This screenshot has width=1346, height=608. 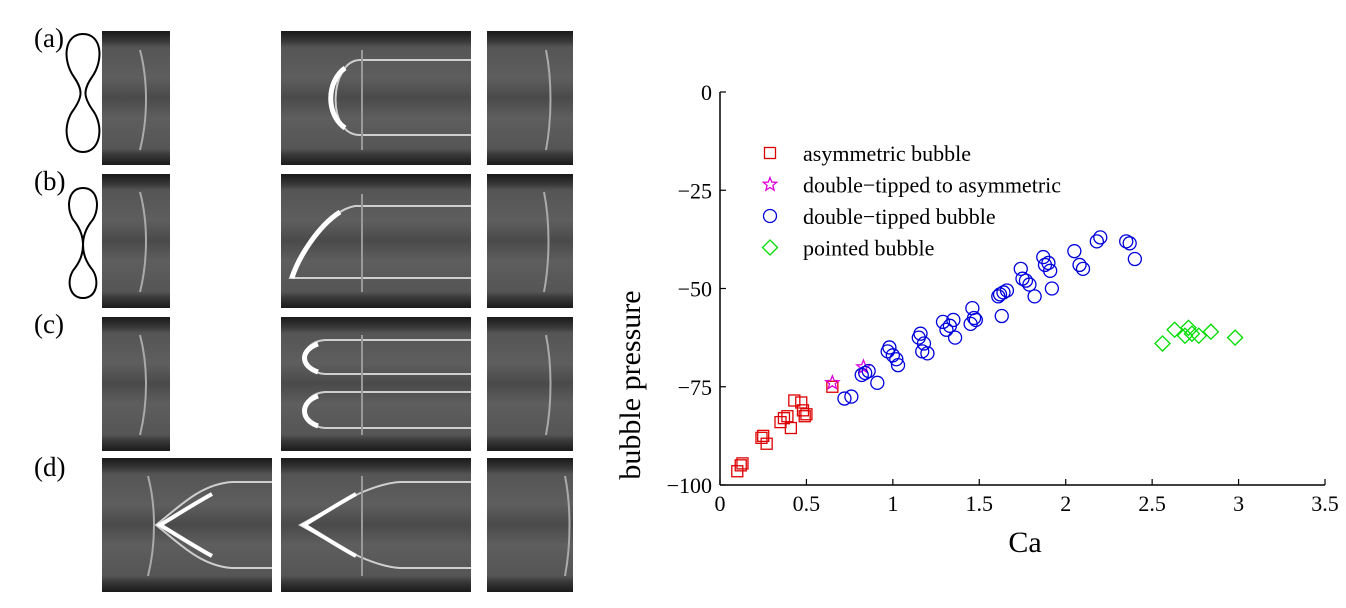 What do you see at coordinates (932, 185) in the screenshot?
I see `legend-label: double−tipped to asymmetric` at bounding box center [932, 185].